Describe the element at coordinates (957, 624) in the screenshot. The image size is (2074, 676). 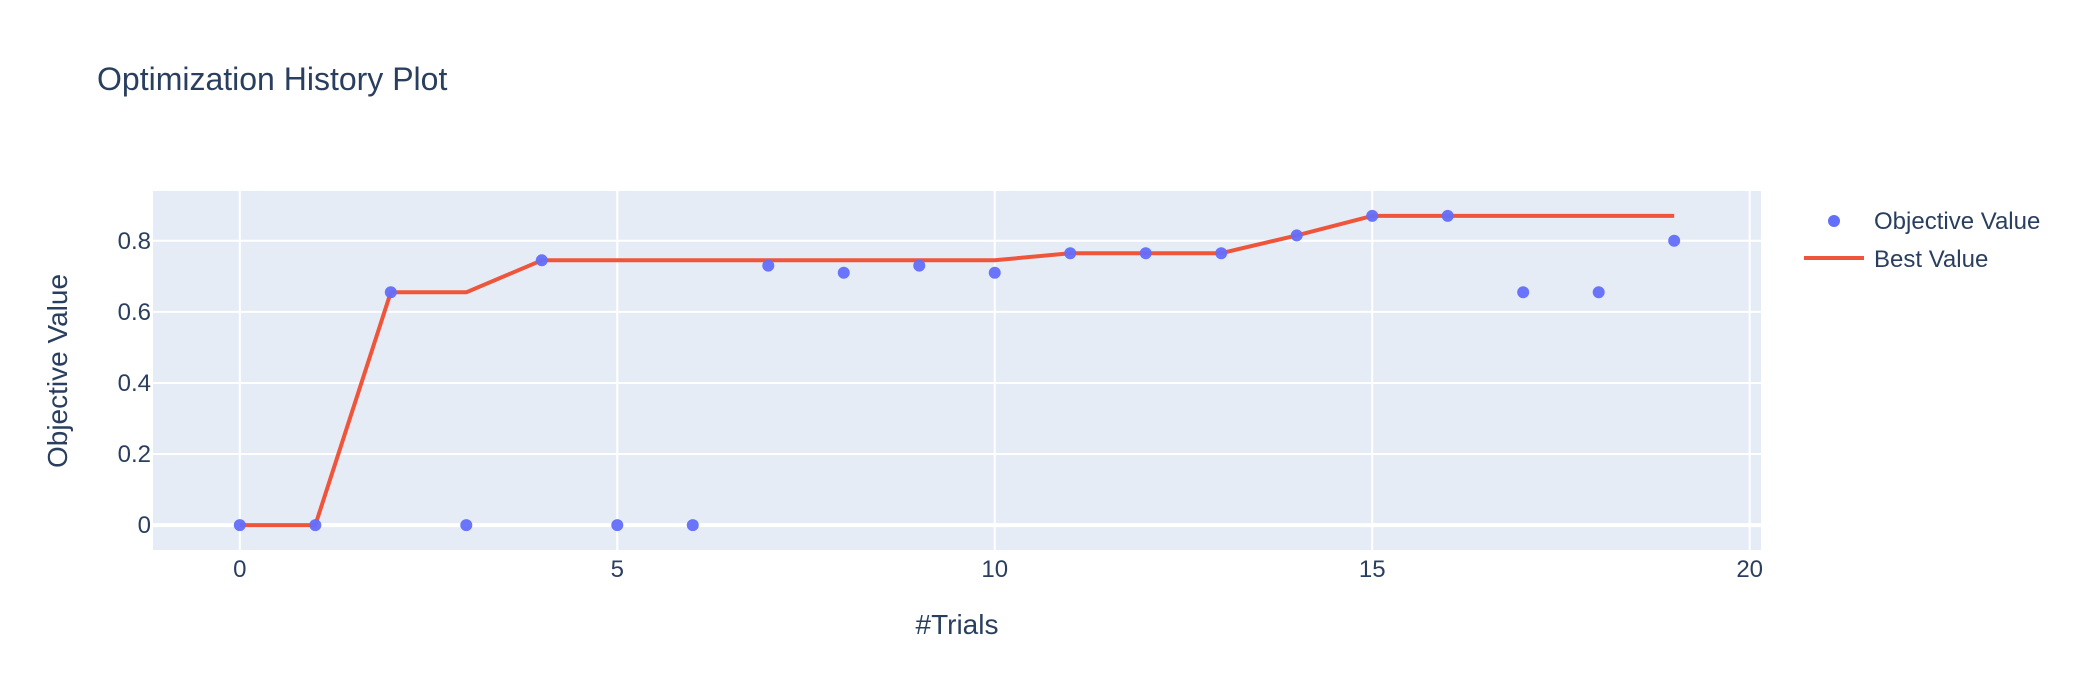
I see `x-axis-title: #Trials` at that location.